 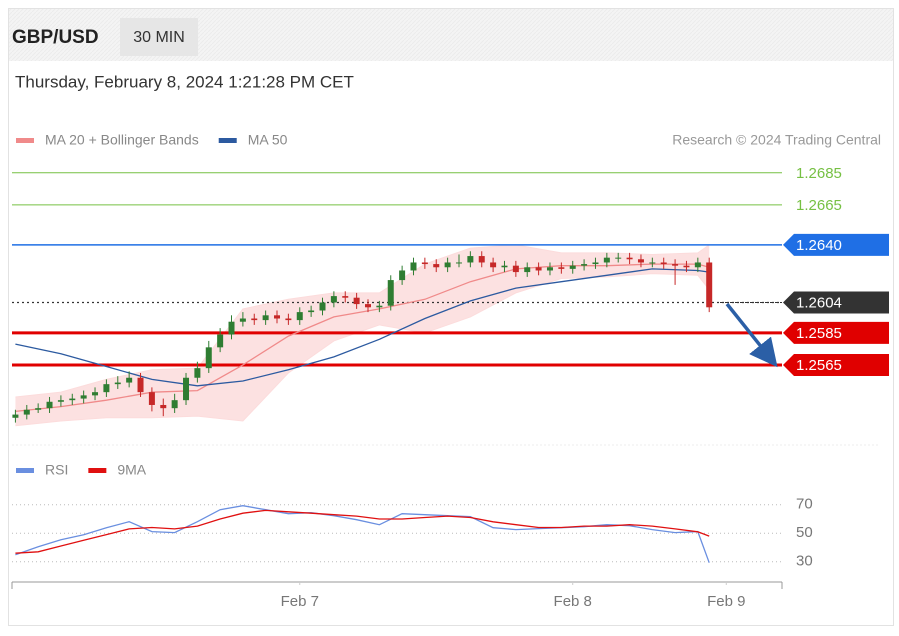 I want to click on forecast-arrow, so click(x=751, y=335).